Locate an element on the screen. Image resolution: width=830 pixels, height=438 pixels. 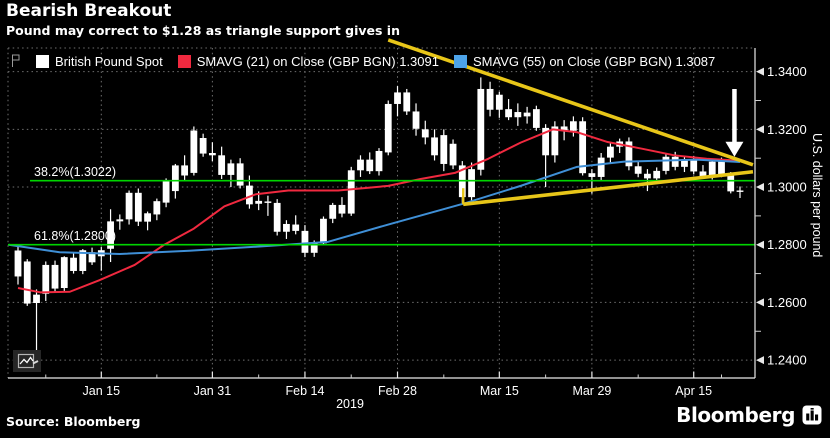
fib-level-label: 61.8%(1.2800) is located at coordinates (75, 236).